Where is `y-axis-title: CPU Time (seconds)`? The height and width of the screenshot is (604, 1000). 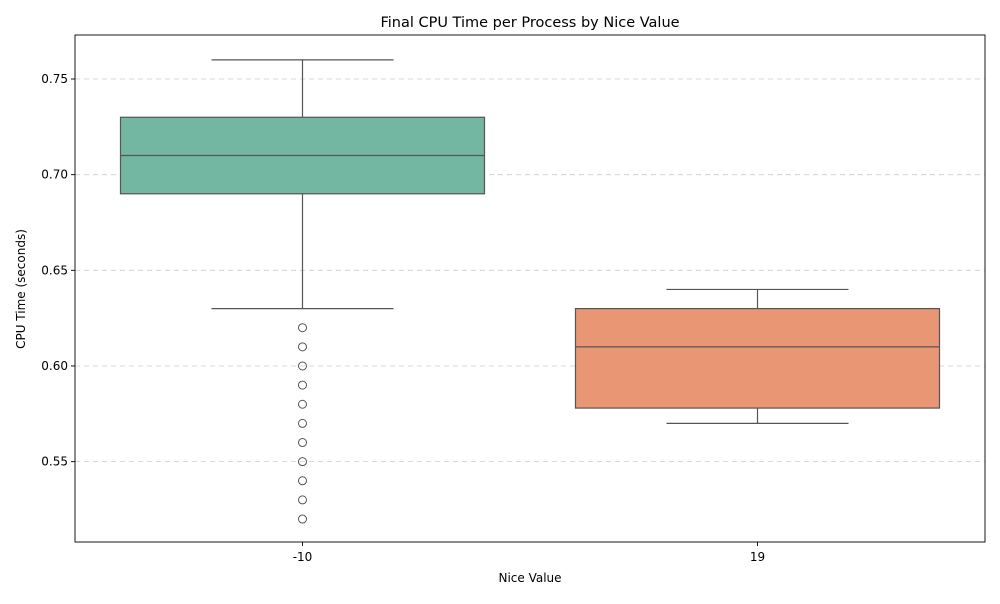 y-axis-title: CPU Time (seconds) is located at coordinates (21, 289).